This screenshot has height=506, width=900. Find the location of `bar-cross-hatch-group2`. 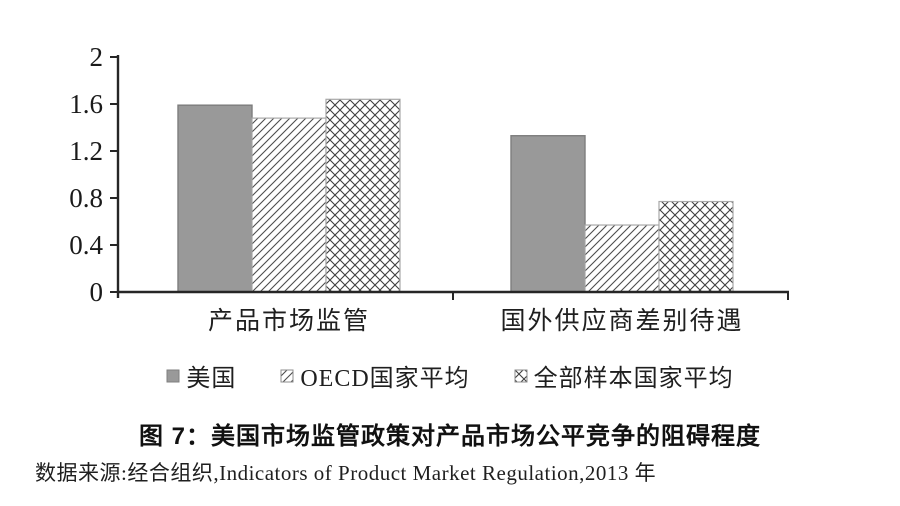

bar-cross-hatch-group2 is located at coordinates (696, 246).